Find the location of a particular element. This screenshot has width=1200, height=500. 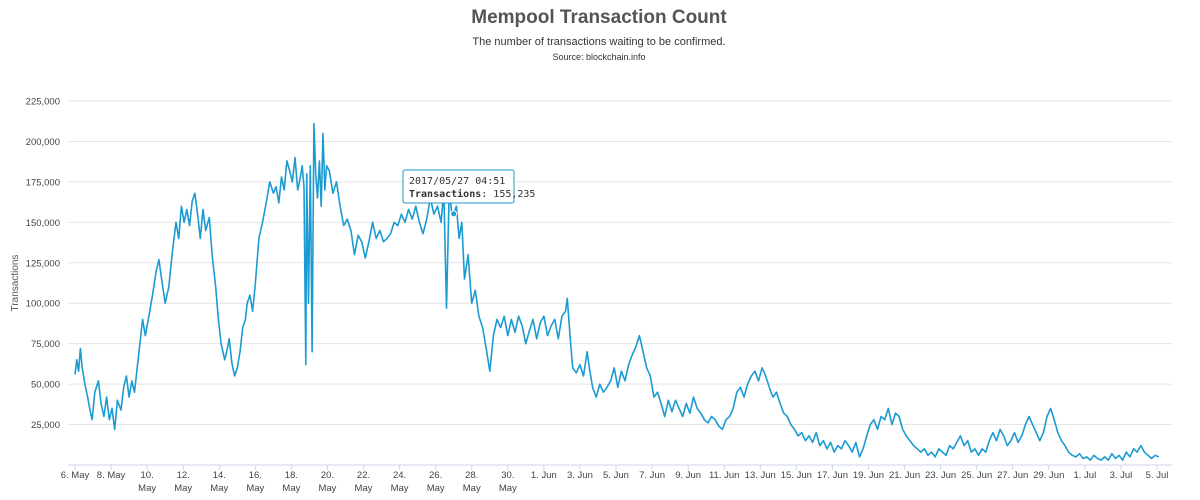

y-tick-label: 225,000 is located at coordinates (43, 102).